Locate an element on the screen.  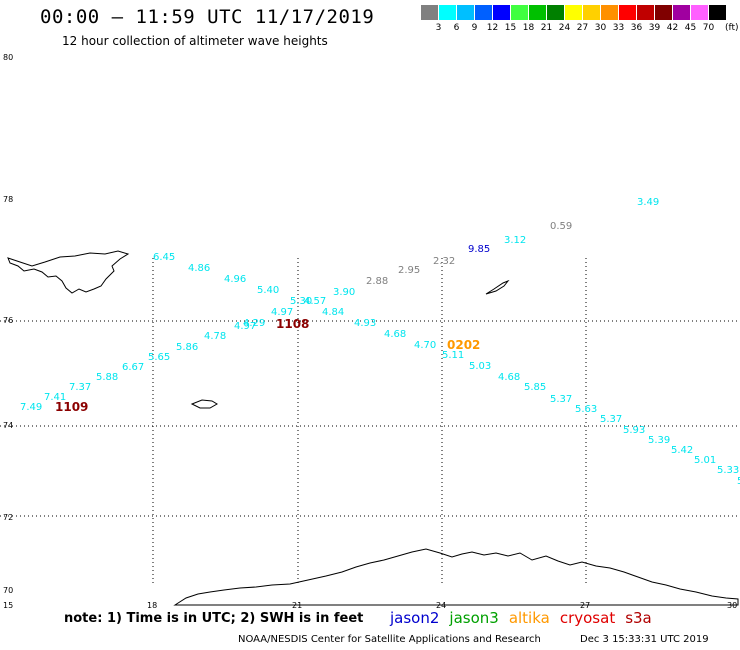
legend-label: 3 is located at coordinates (438, 28).